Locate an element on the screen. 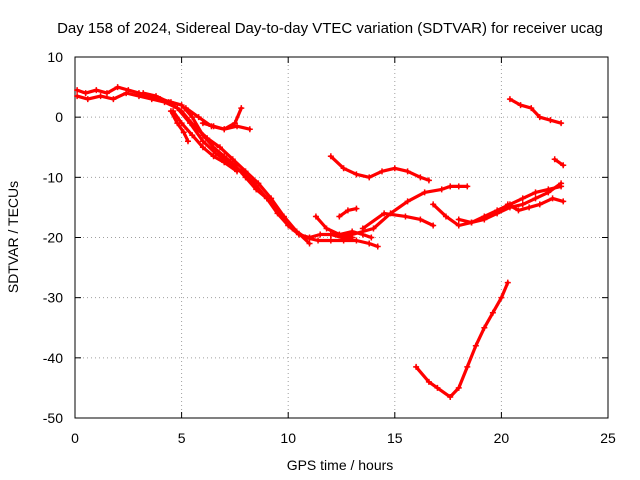 The height and width of the screenshot is (480, 640). y-tick-label: 10 is located at coordinates (55, 57).